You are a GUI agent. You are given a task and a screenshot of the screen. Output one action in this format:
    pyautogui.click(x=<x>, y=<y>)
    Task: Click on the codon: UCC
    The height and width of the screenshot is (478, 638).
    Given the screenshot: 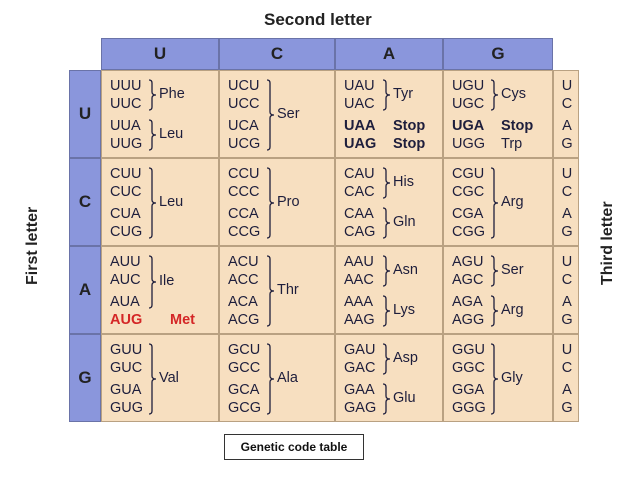 What is the action you would take?
    pyautogui.click(x=244, y=104)
    